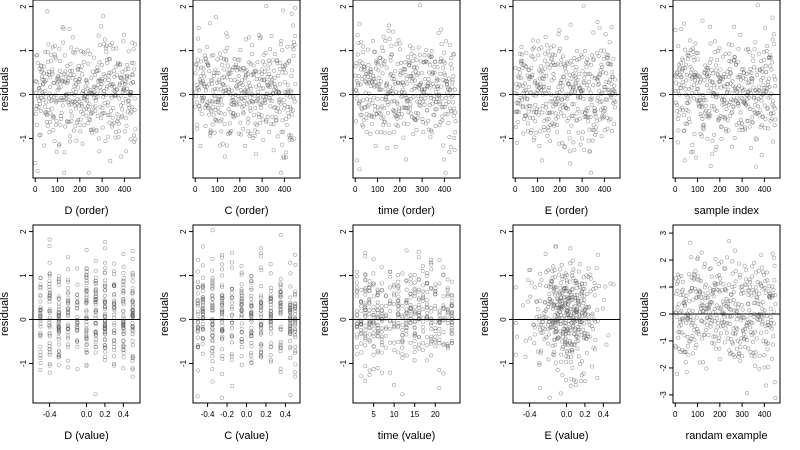  Describe the element at coordinates (567, 414) in the screenshot. I see `x-tick-label: 0.0` at that location.